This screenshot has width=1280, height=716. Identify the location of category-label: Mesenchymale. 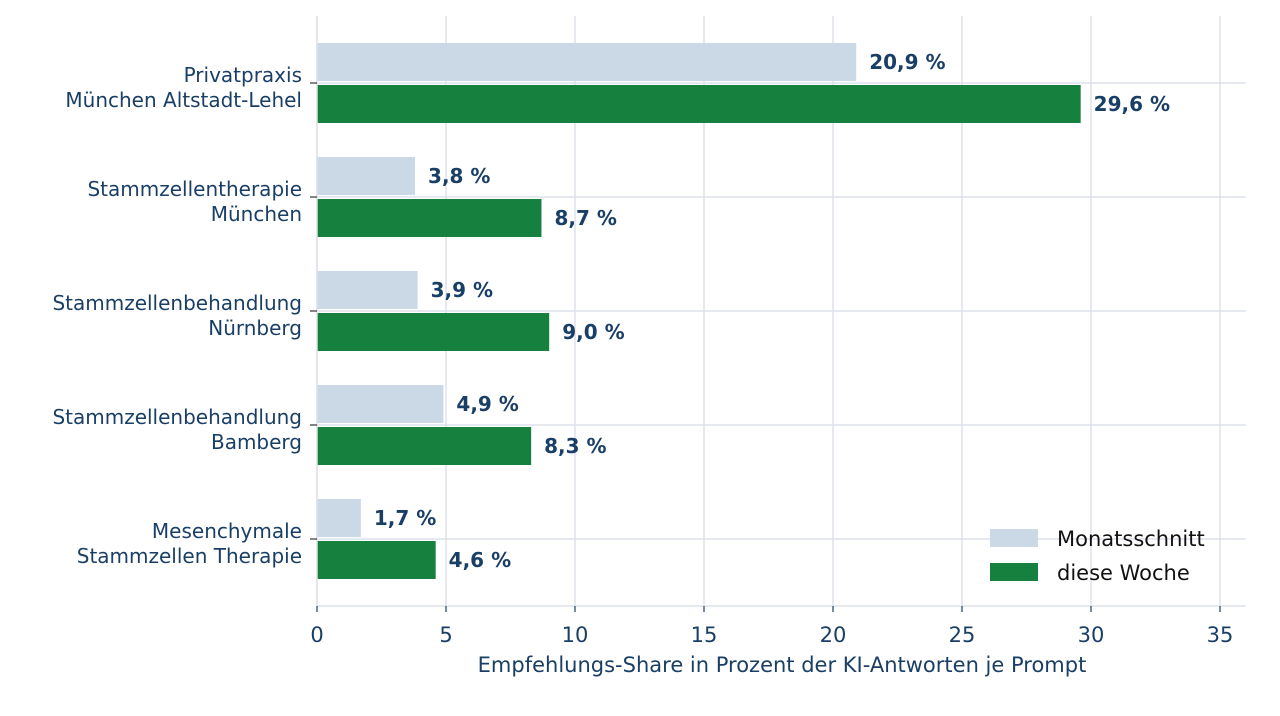
(227, 531).